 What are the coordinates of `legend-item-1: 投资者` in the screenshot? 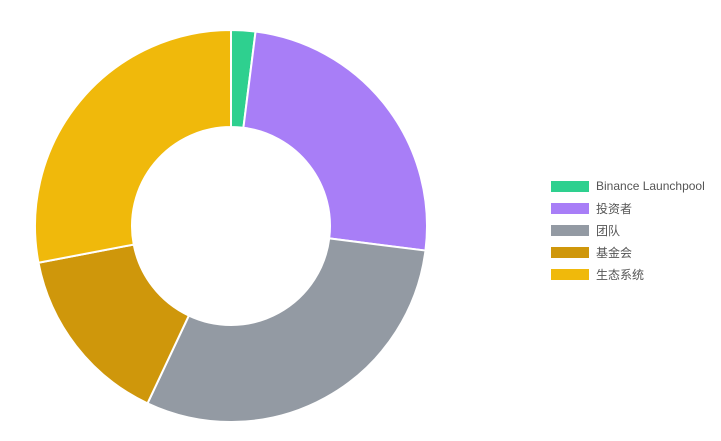 It's located at (628, 208).